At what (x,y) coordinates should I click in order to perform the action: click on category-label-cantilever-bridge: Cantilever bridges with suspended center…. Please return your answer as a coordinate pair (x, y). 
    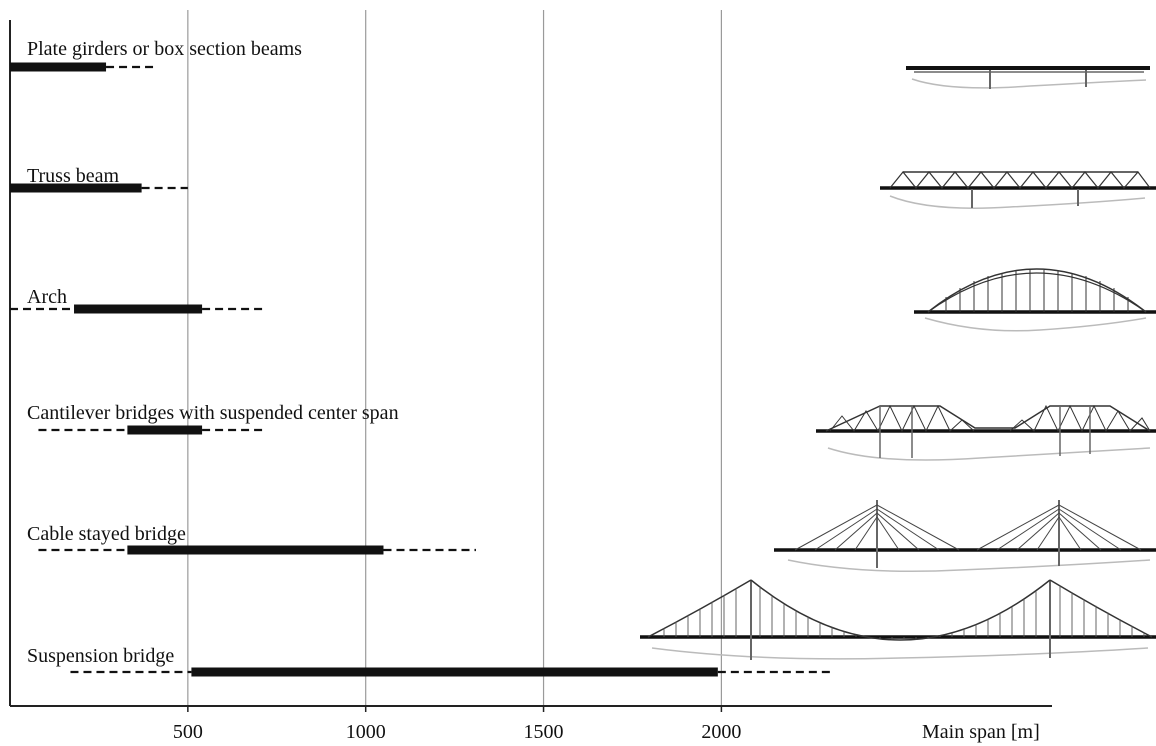
    Looking at the image, I should click on (213, 413).